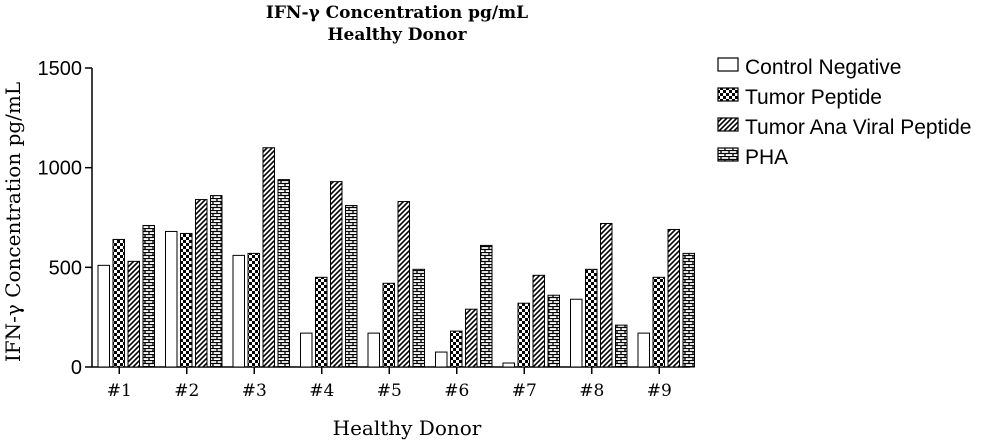 The image size is (1000, 442). What do you see at coordinates (456, 391) in the screenshot?
I see `x-tick-label: #6` at bounding box center [456, 391].